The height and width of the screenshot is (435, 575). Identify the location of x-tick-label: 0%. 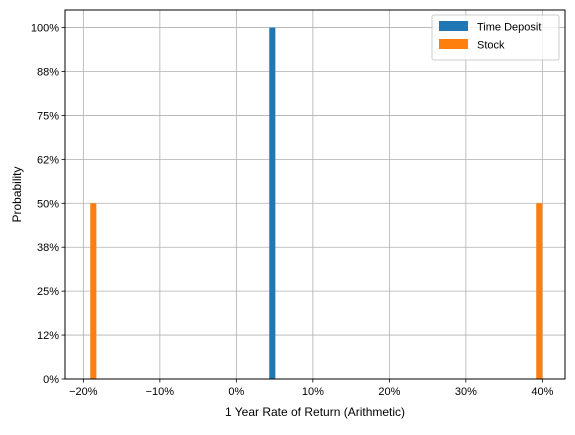
(236, 392).